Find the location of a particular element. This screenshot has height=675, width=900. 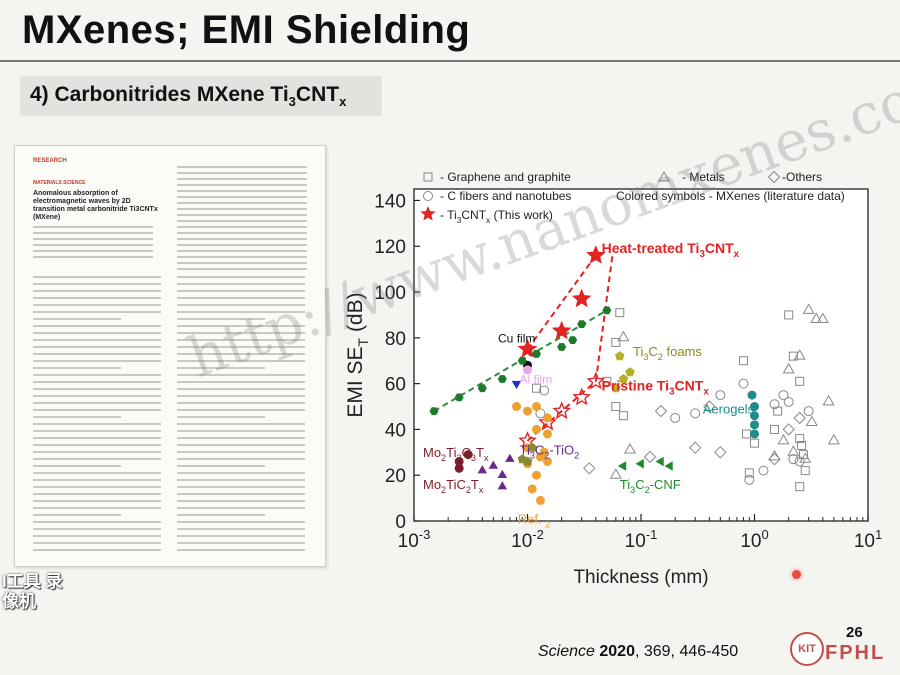

y-tick-label: 20 is located at coordinates (395, 476).